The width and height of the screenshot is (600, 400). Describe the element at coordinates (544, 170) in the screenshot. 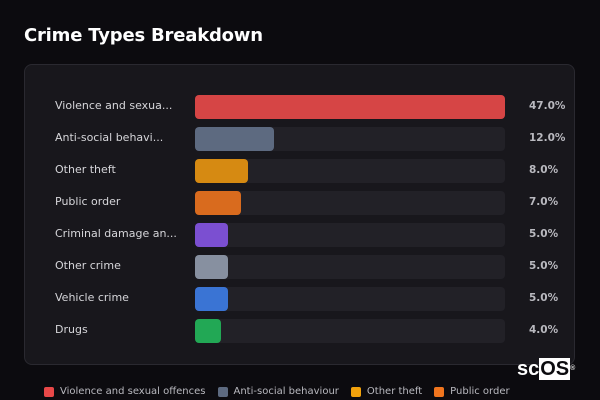

I see `bar-value: 8.0%` at that location.